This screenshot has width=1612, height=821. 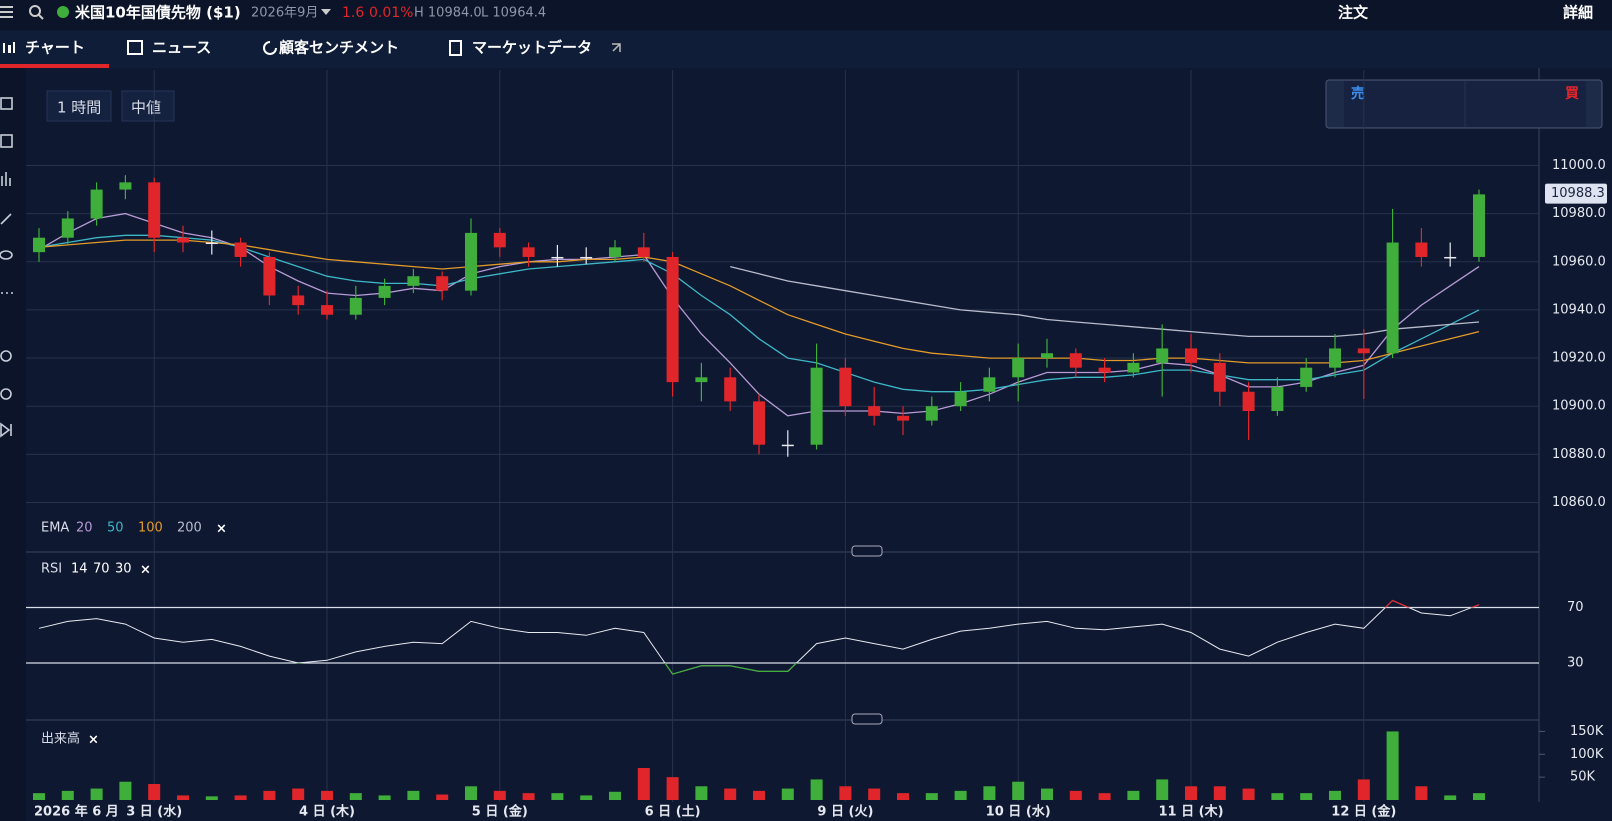 I want to click on rsi-legend-param: 70, so click(x=101, y=569).